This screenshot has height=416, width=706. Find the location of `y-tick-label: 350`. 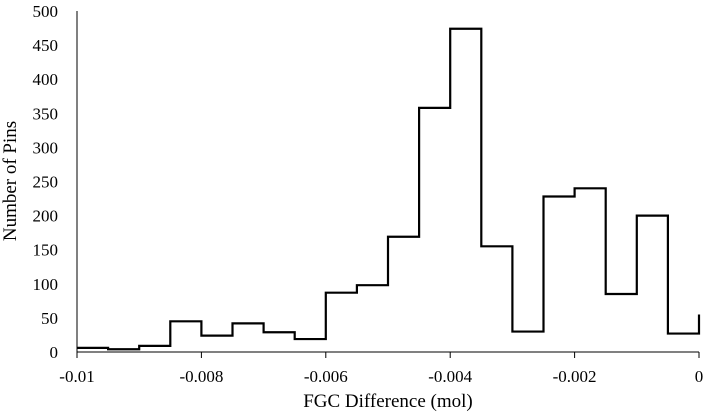

y-tick-label: 350 is located at coordinates (46, 113).